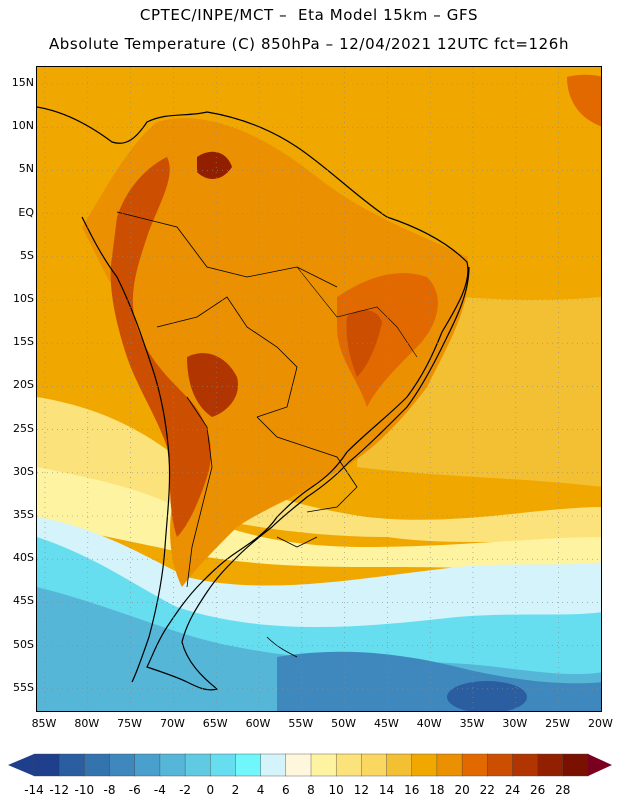 This screenshot has width=618, height=800. What do you see at coordinates (319, 527) in the screenshot?
I see `region-front-light` at bounding box center [319, 527].